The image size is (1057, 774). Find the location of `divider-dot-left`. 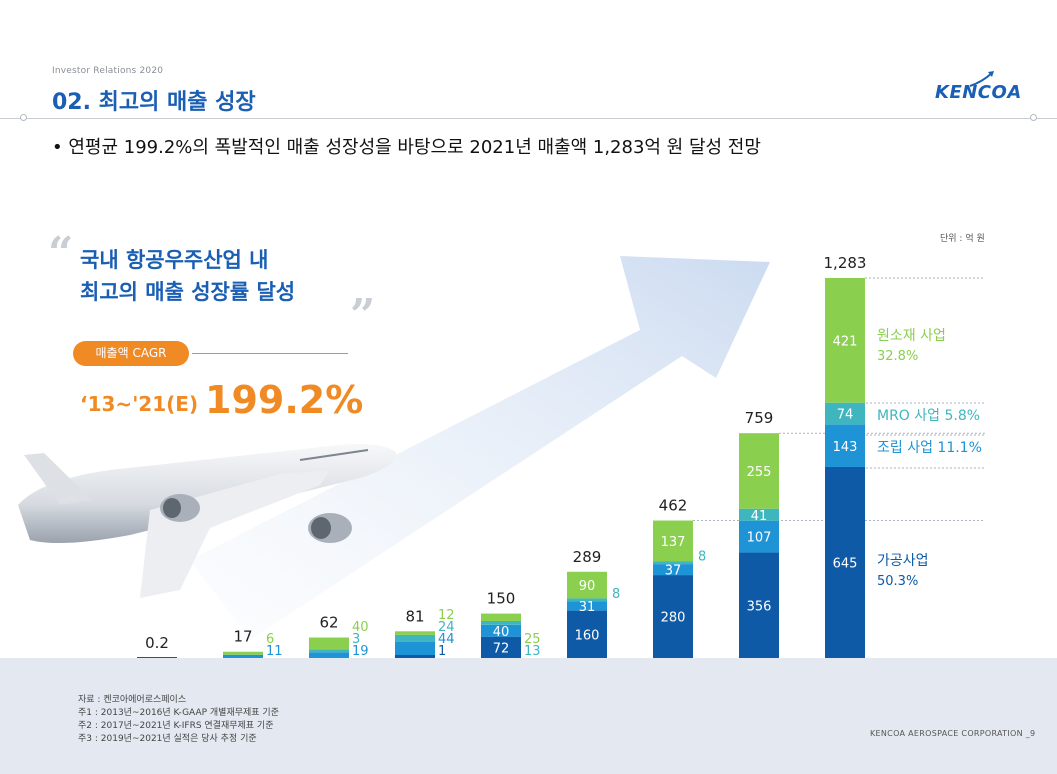

divider-dot-left is located at coordinates (23, 117).